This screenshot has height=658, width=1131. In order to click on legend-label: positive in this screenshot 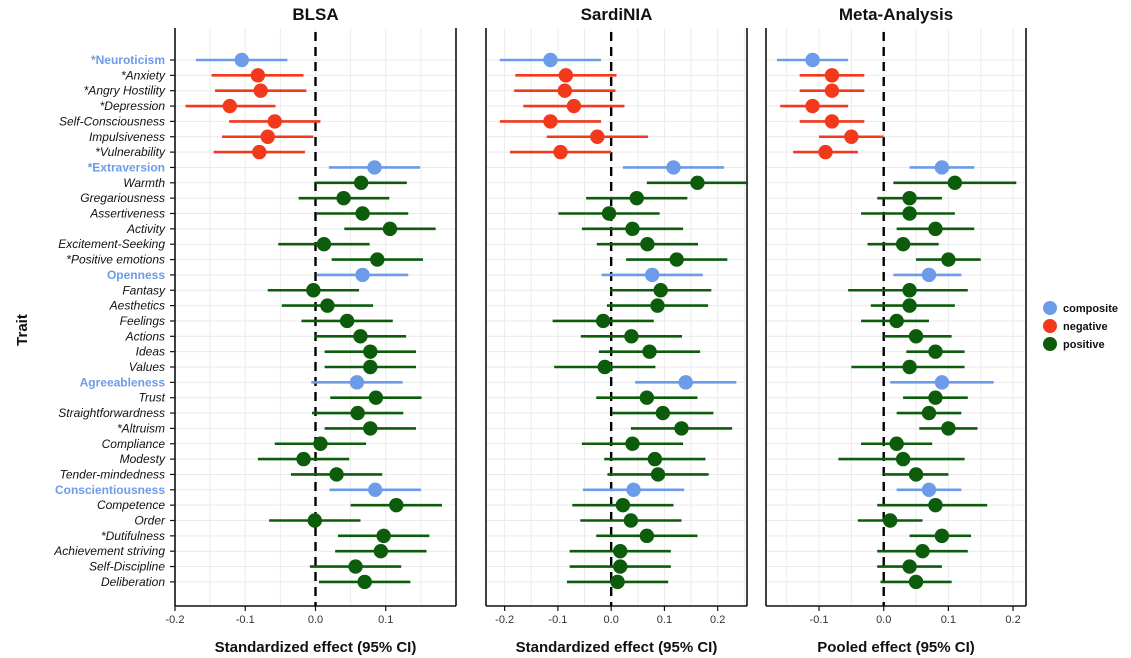, I will do `click(1084, 345)`.